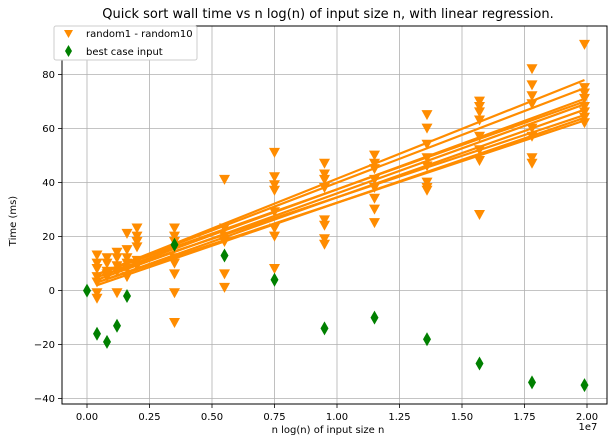  I want to click on x-tick-label: 1.25, so click(399, 417).